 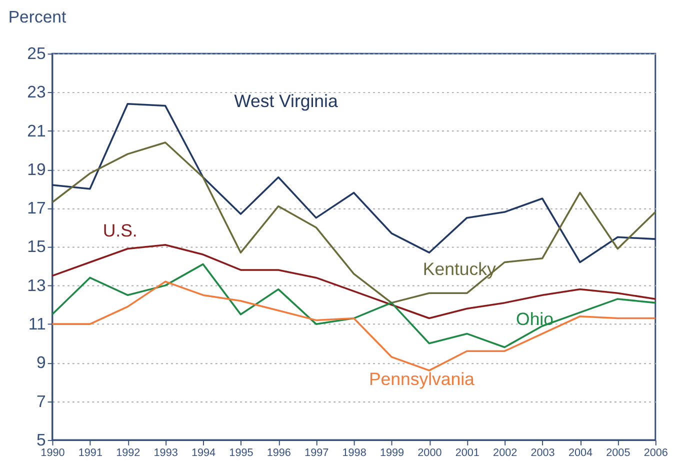 I want to click on x-tick-label: 1996, so click(x=278, y=453).